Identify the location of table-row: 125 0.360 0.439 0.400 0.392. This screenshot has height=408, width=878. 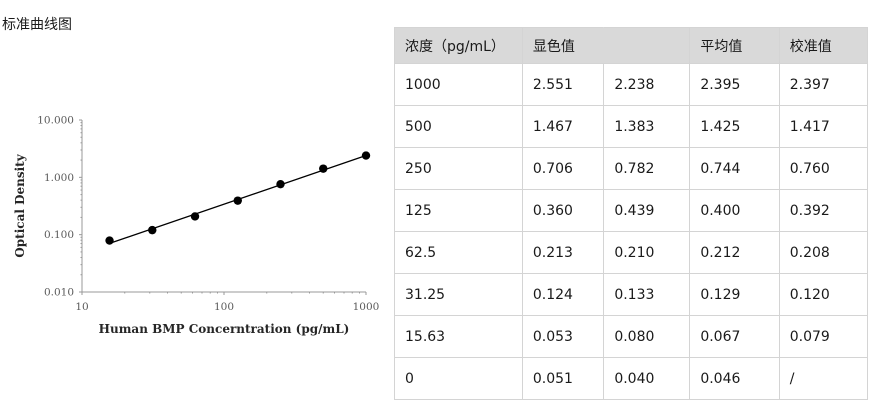
(631, 210).